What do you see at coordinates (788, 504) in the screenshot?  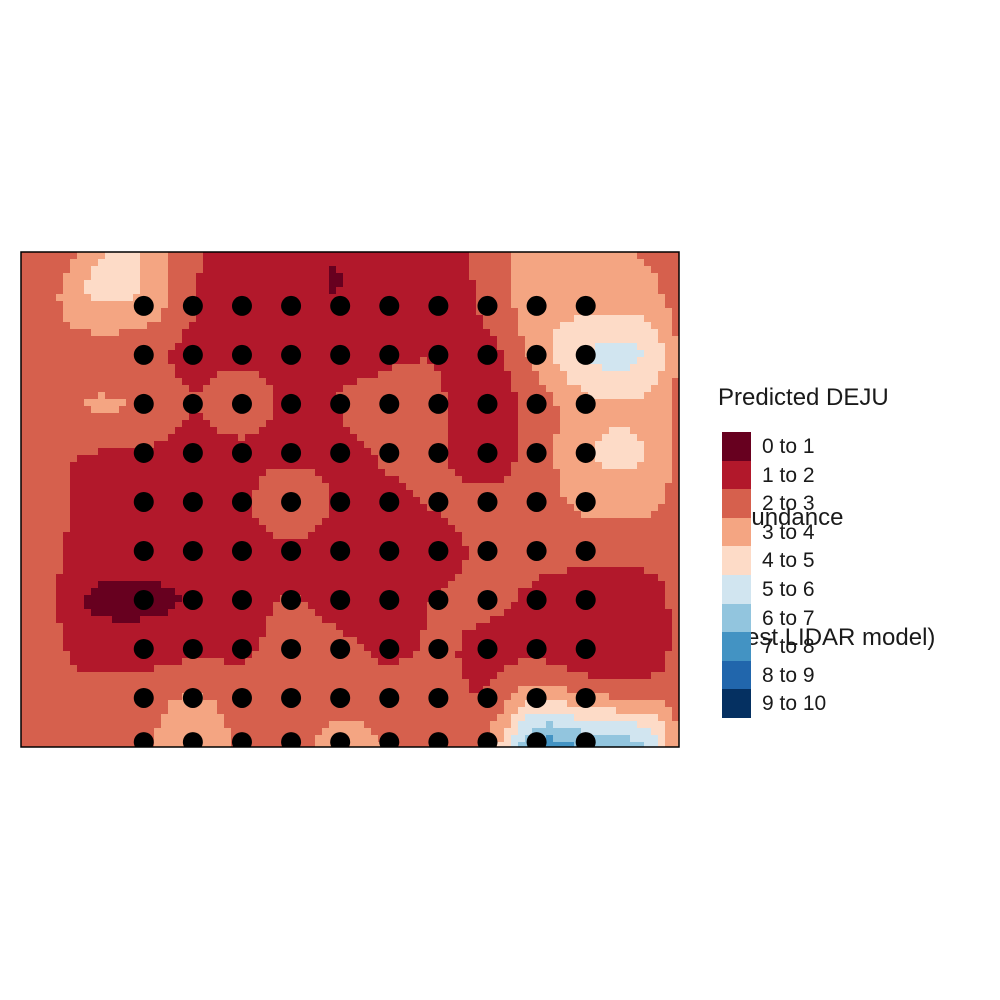 I see `legend-label: 2 to 3` at bounding box center [788, 504].